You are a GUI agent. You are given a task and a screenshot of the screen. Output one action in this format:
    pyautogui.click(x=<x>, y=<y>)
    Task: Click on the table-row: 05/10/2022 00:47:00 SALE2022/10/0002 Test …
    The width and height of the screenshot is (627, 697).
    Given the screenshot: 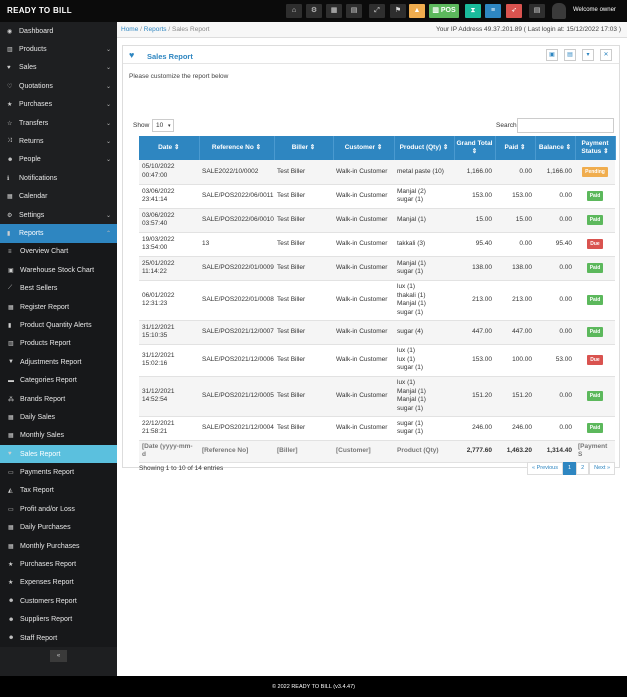 What is the action you would take?
    pyautogui.click(x=377, y=172)
    